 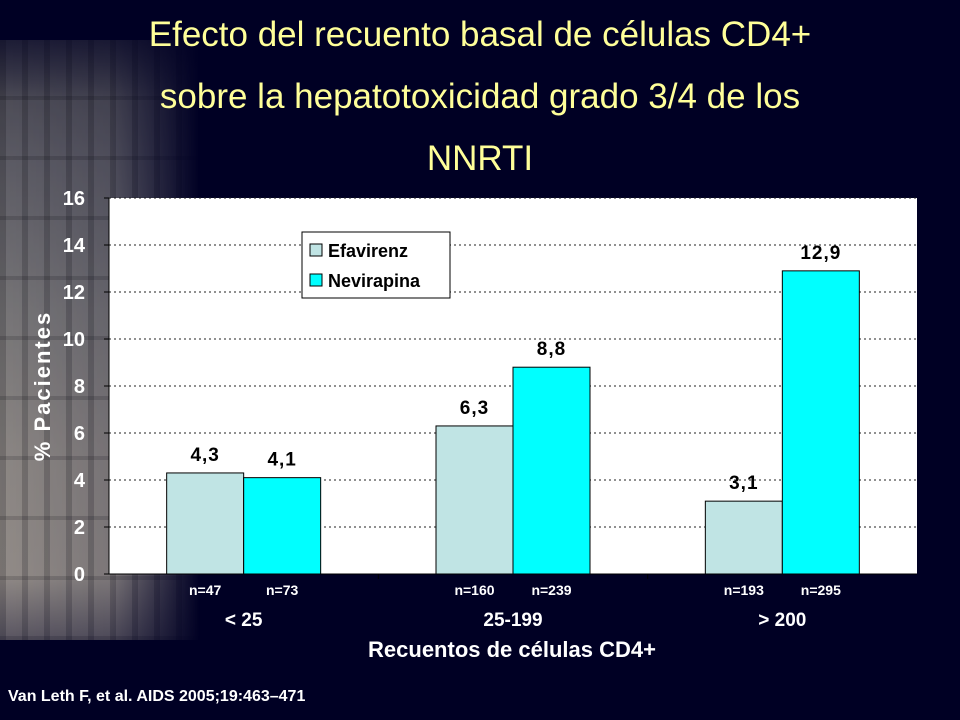 I want to click on category-label: 25-199, so click(x=512, y=620).